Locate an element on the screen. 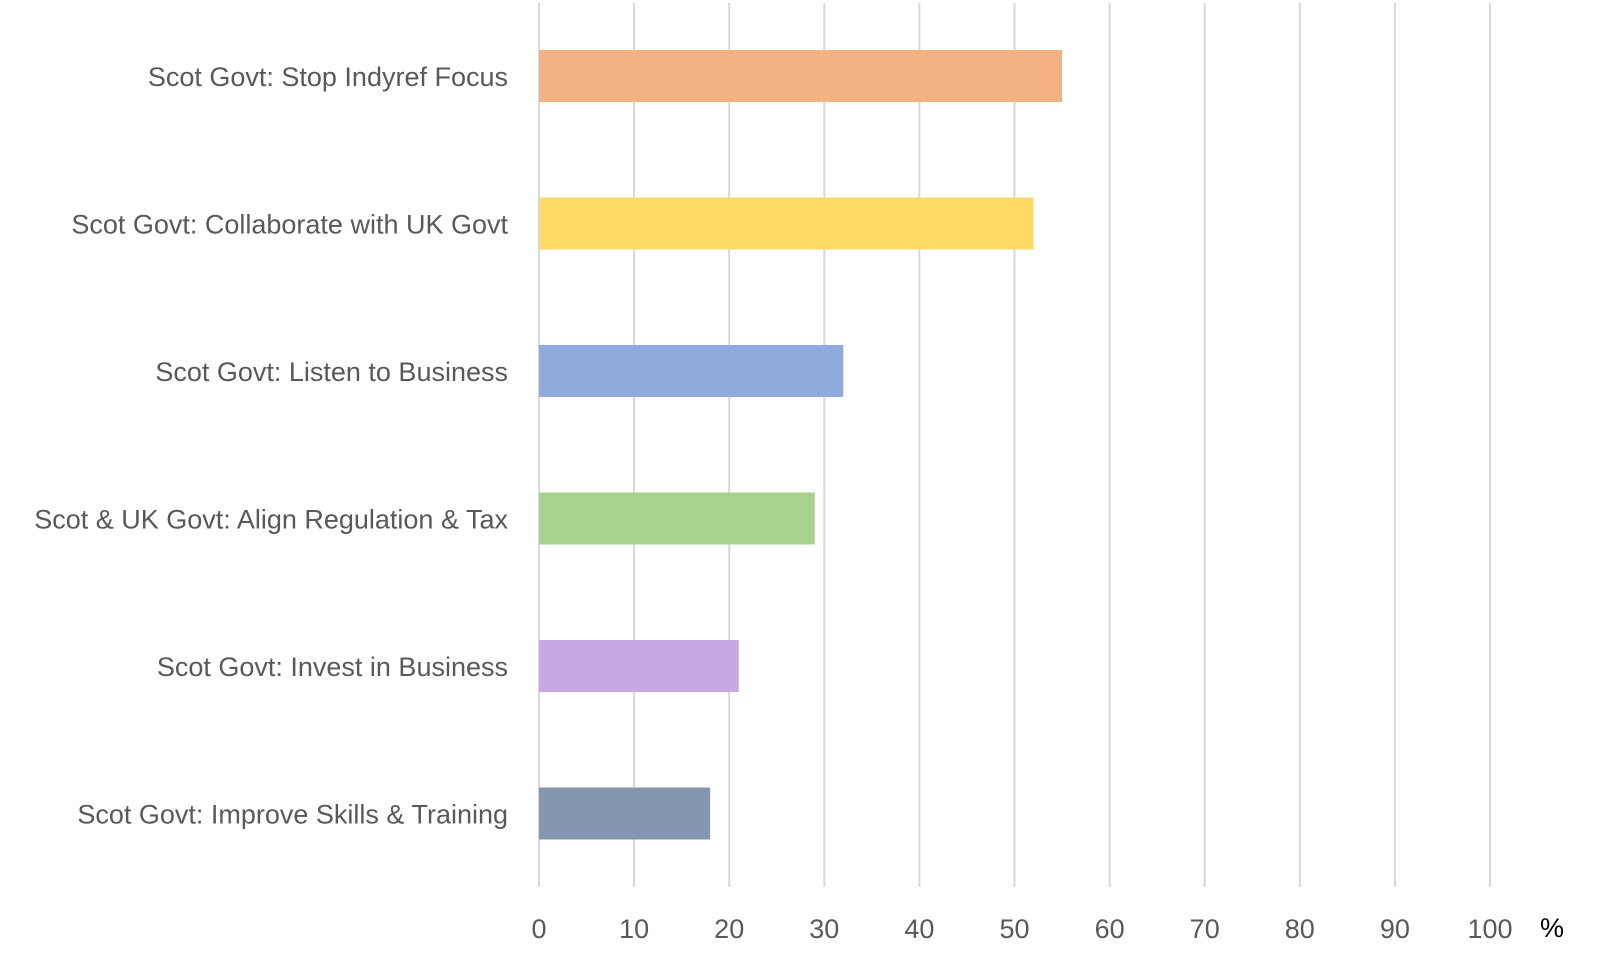 The height and width of the screenshot is (961, 1599). x-tick-label: 20 is located at coordinates (729, 929).